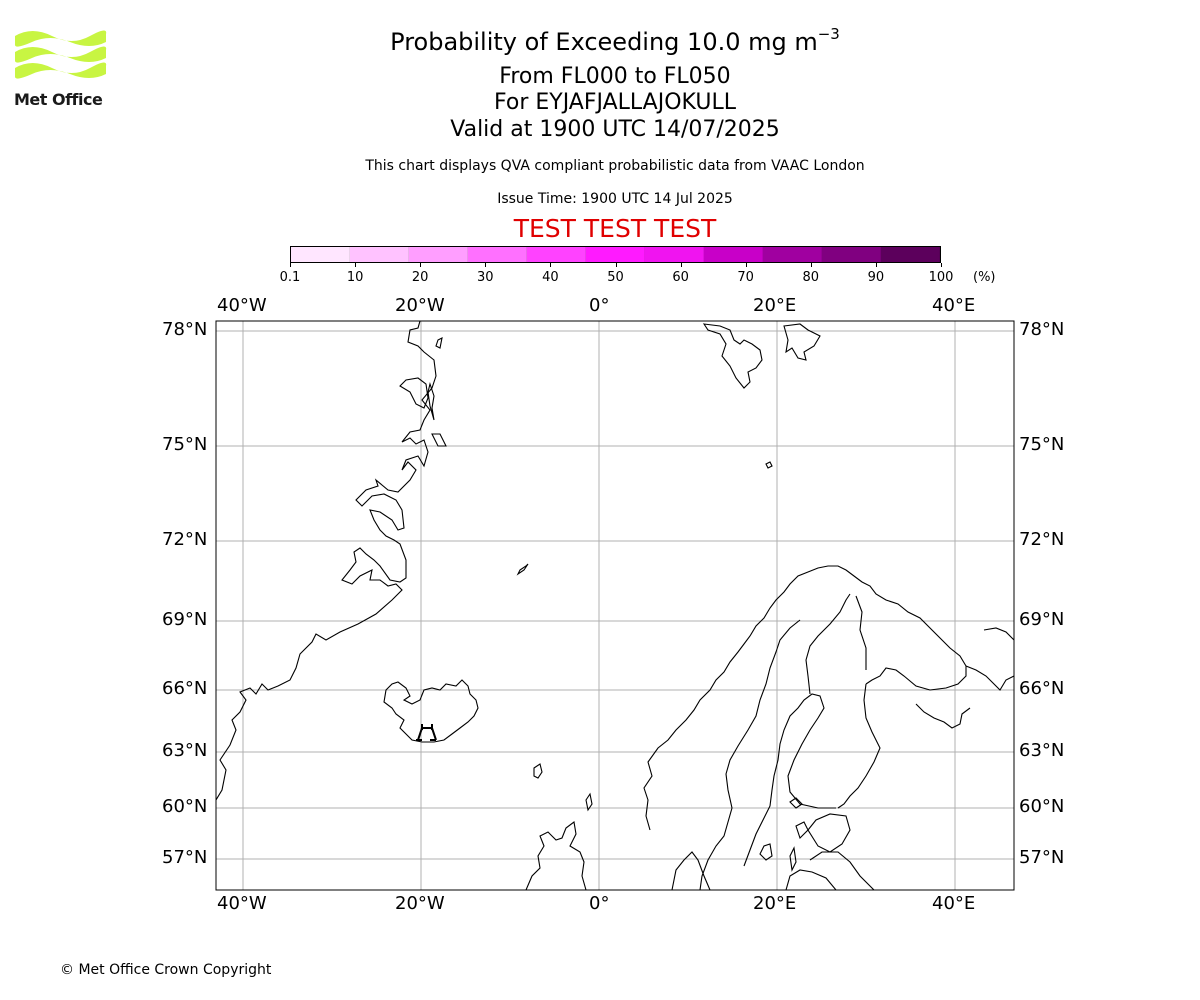 The height and width of the screenshot is (1000, 1200). Describe the element at coordinates (1042, 619) in the screenshot. I see `lat-label-right-69n: 69°N` at that location.